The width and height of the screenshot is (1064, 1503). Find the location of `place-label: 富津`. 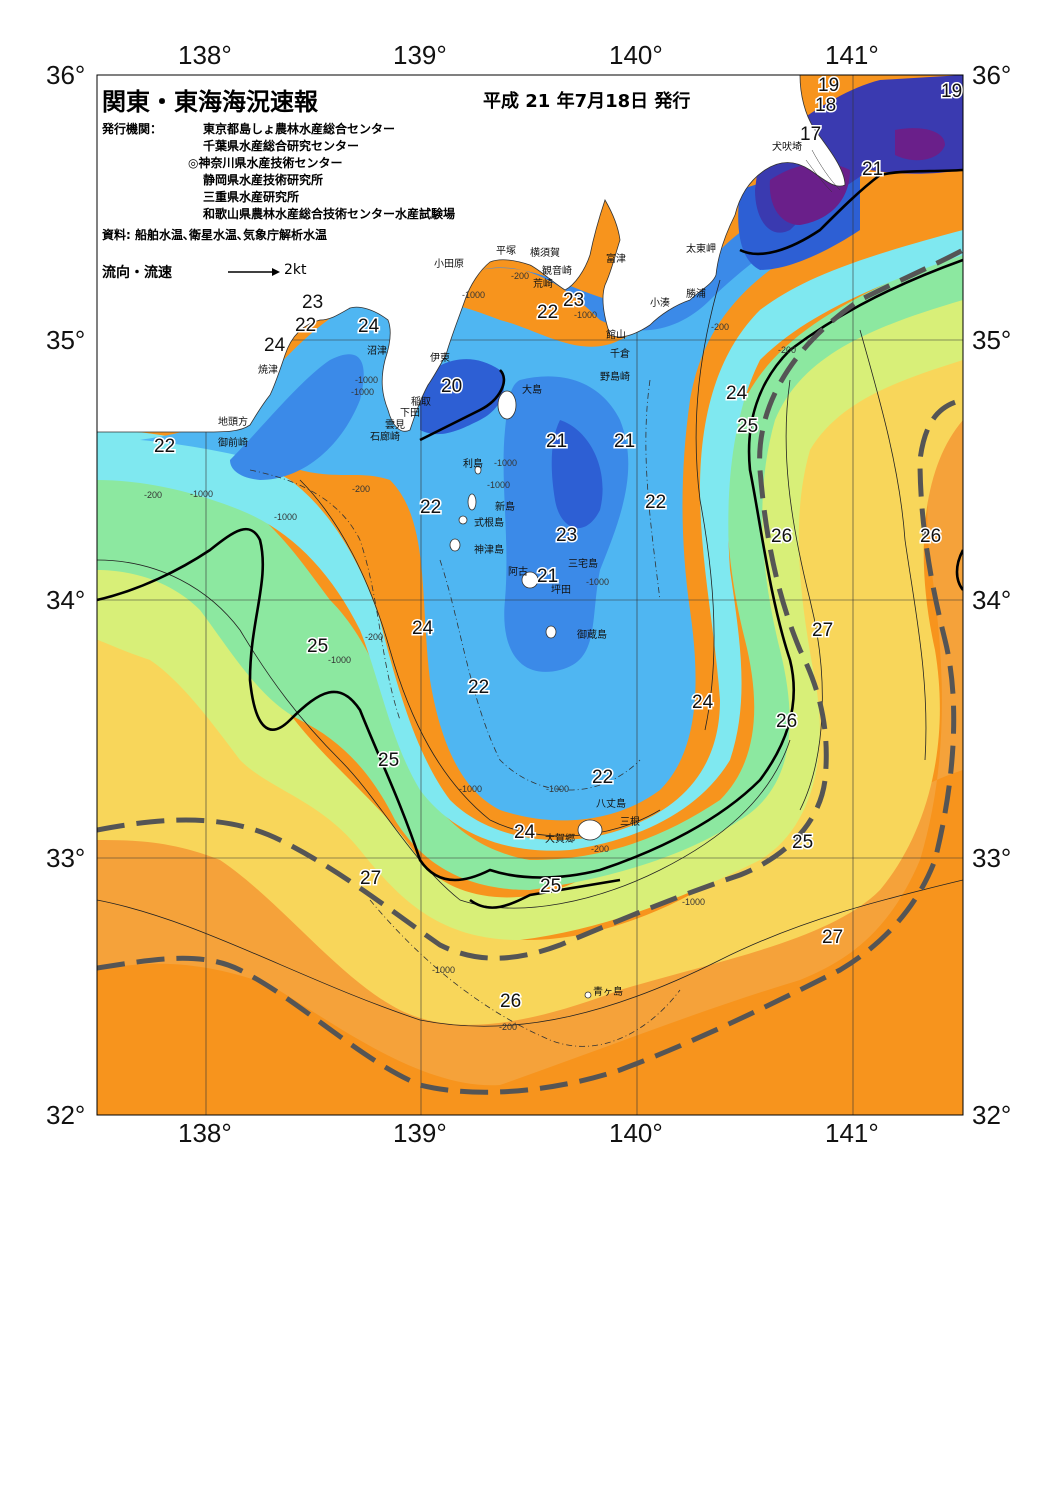

place-label: 富津 is located at coordinates (616, 258).